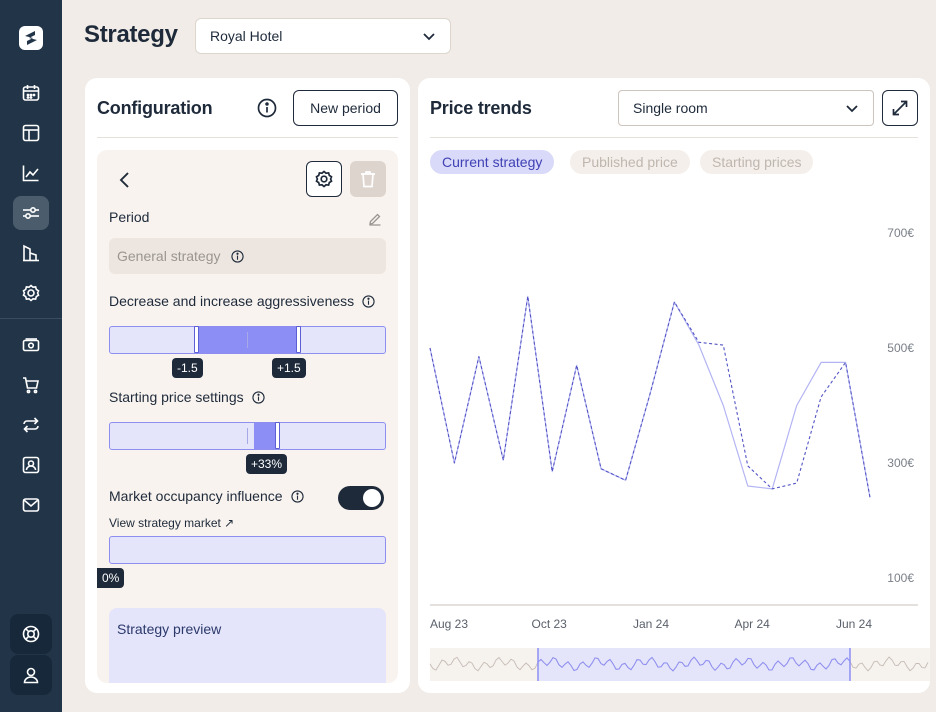  I want to click on starting-price-slider, so click(247, 436).